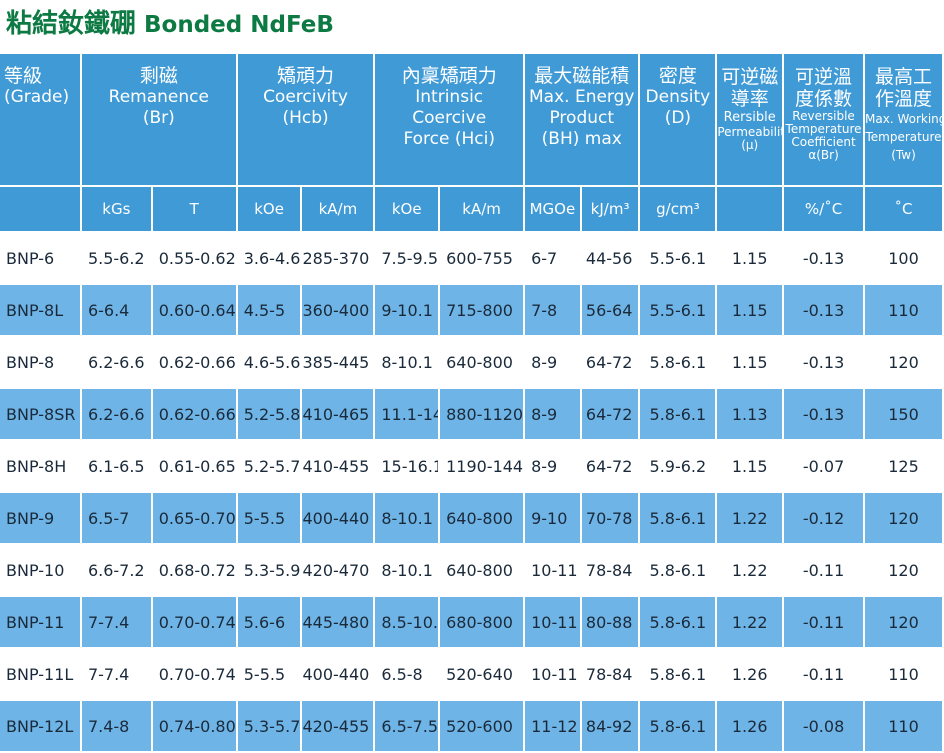  I want to click on value-cell: 0.70-0.74, so click(194, 622).